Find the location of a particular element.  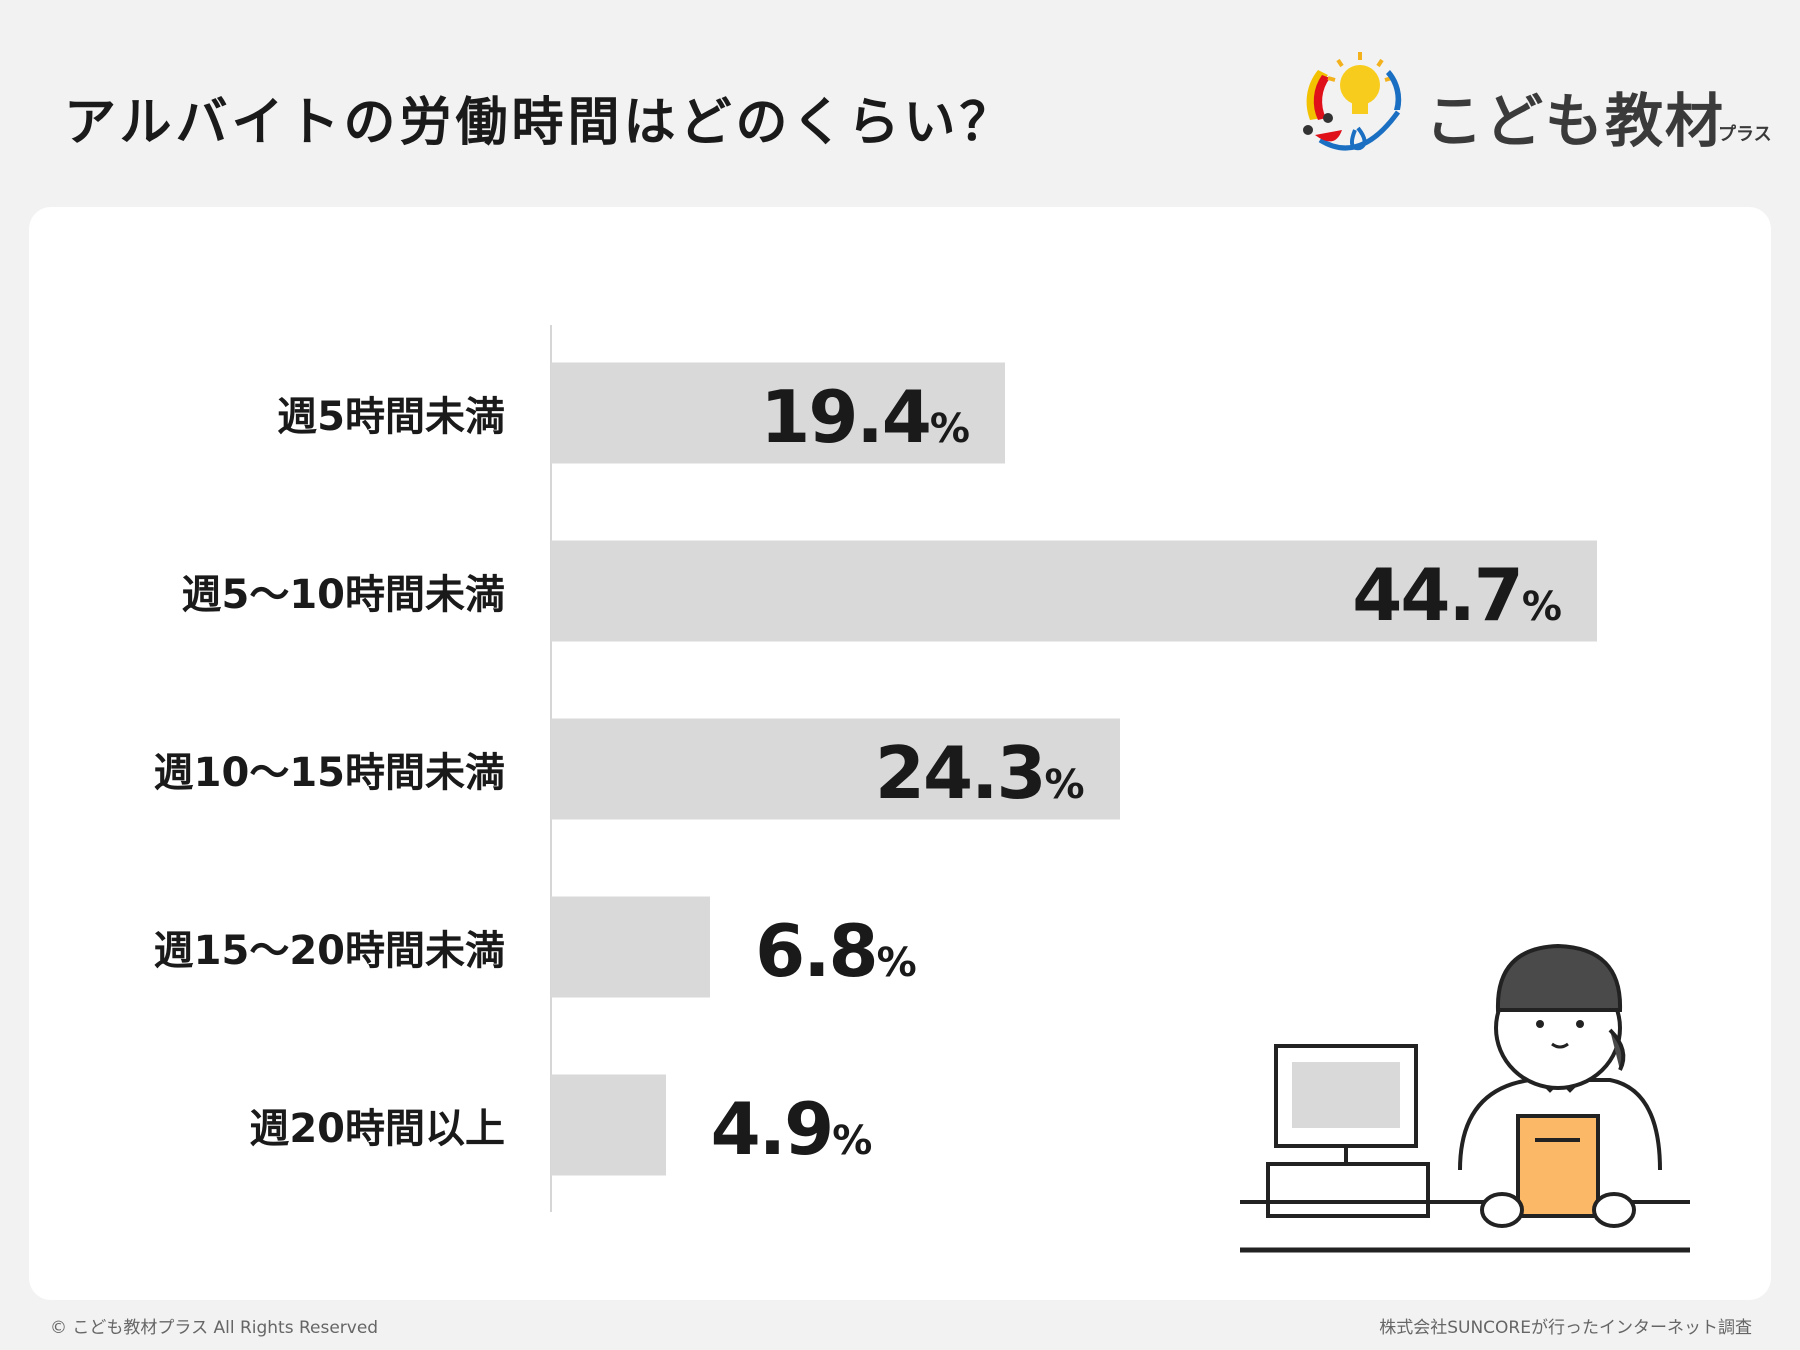

source-note: 株式会社SUNCOREが行ったインターネット調査 is located at coordinates (1565, 1328).